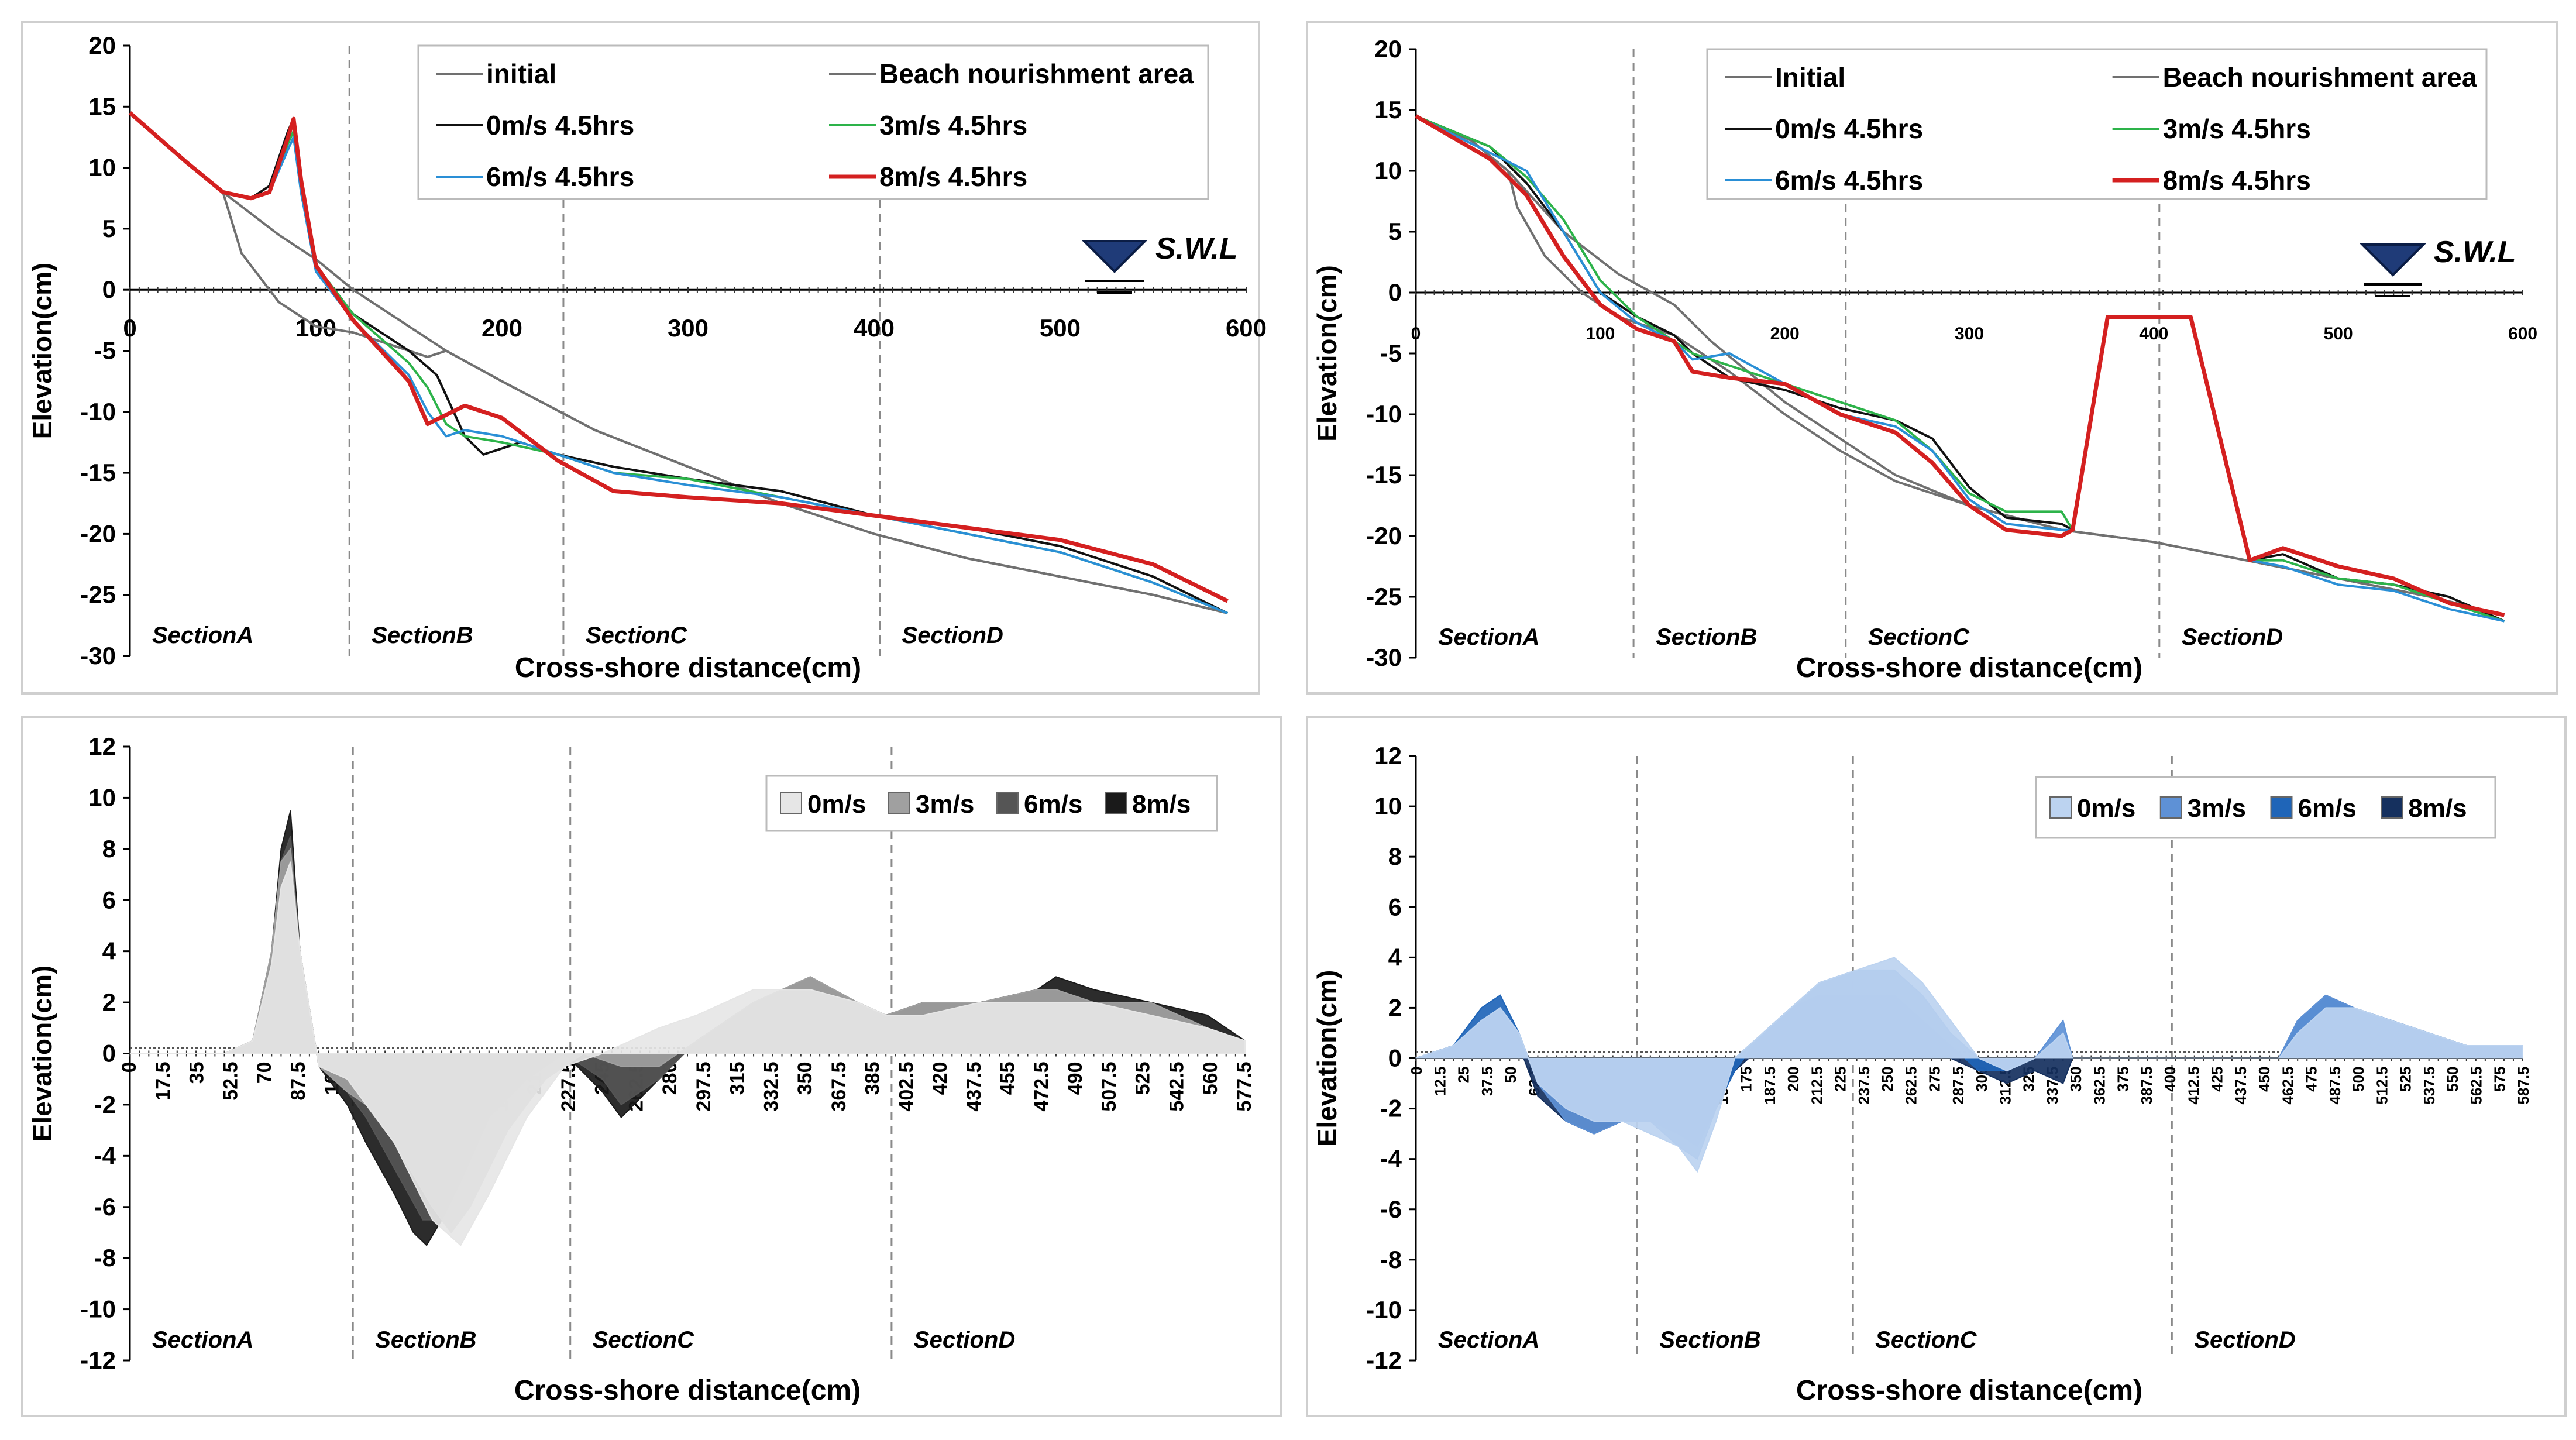 The image size is (2576, 1440). What do you see at coordinates (2382, 1086) in the screenshot?
I see `x-tick-label: 512.5` at bounding box center [2382, 1086].